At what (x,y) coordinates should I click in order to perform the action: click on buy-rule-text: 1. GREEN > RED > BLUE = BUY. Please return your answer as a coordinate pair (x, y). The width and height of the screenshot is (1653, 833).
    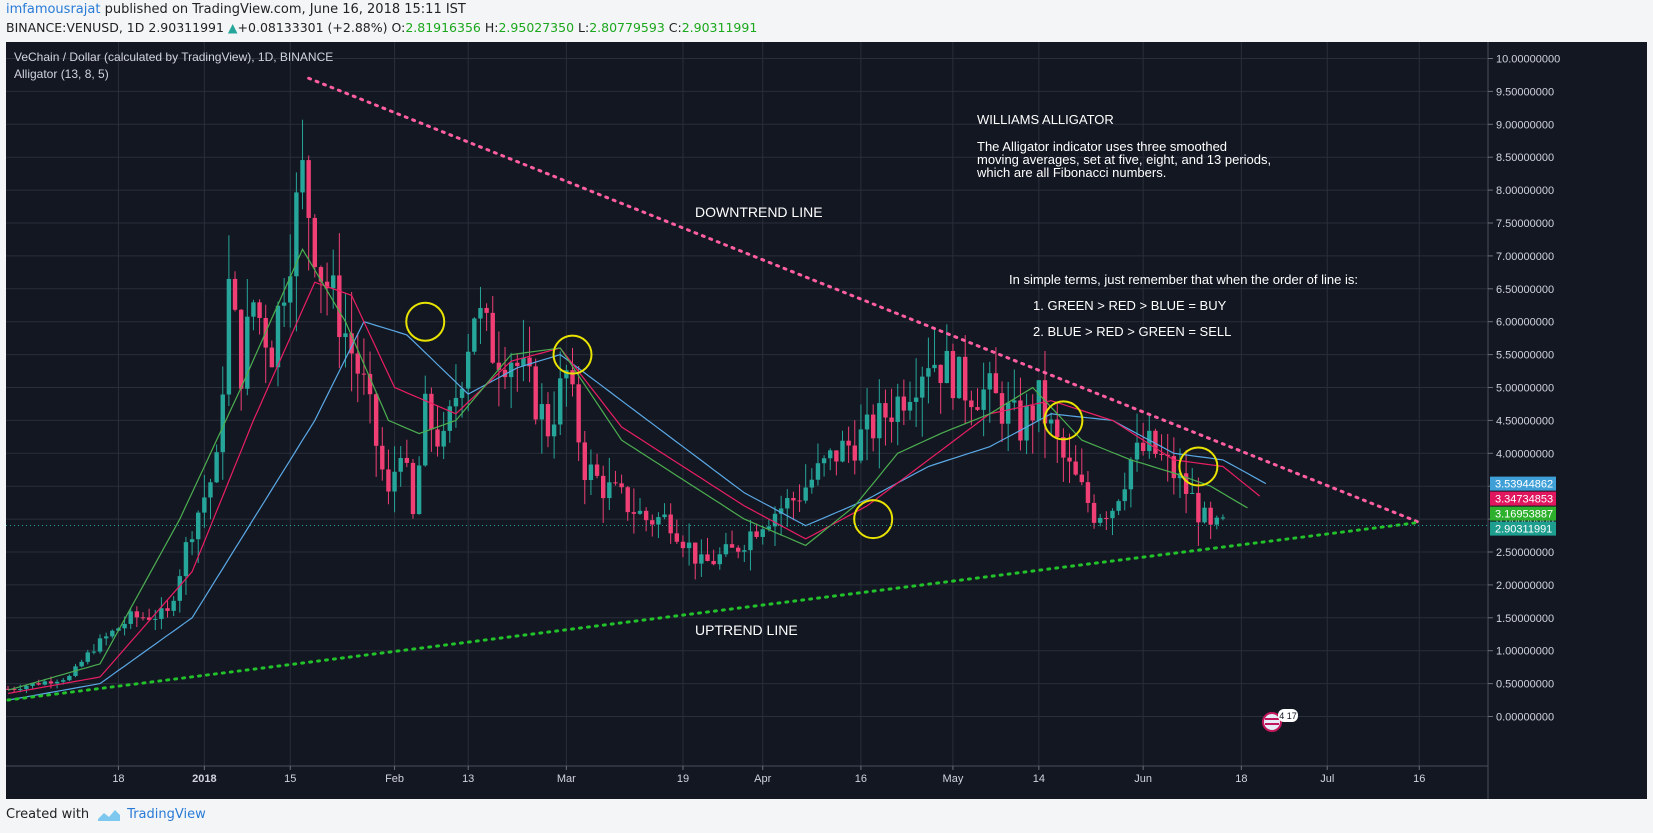
    Looking at the image, I should click on (1130, 305).